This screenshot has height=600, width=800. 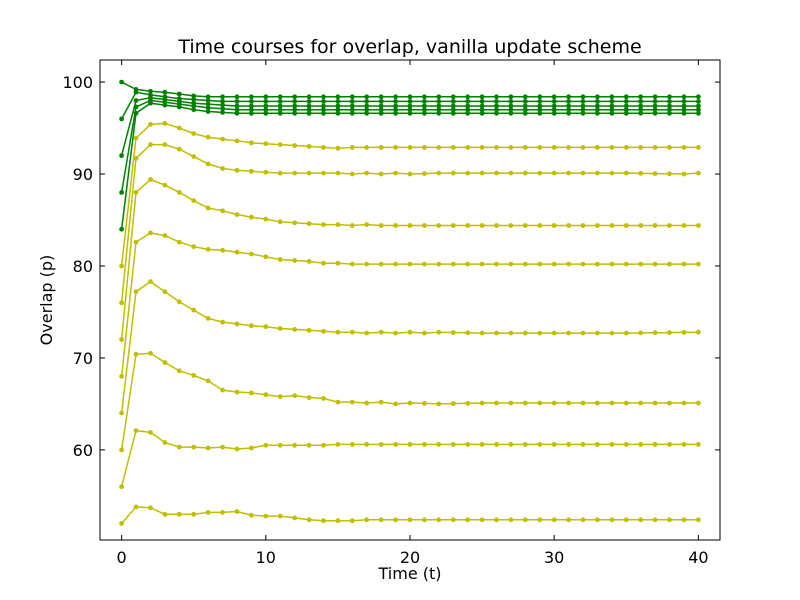 What do you see at coordinates (409, 458) in the screenshot?
I see `series-line` at bounding box center [409, 458].